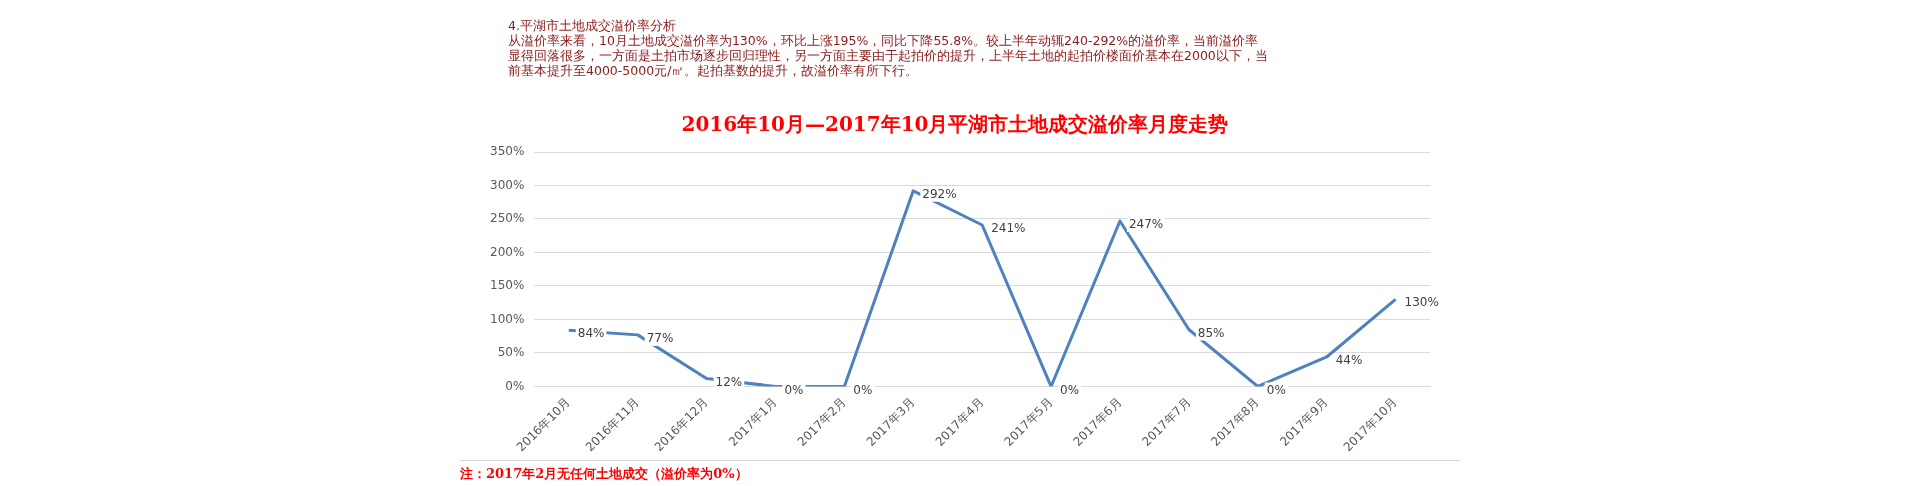 The height and width of the screenshot is (486, 1920). What do you see at coordinates (604, 474) in the screenshot?
I see `text: 注：2017年2月无任何土地成交（溢价率为0%）` at bounding box center [604, 474].